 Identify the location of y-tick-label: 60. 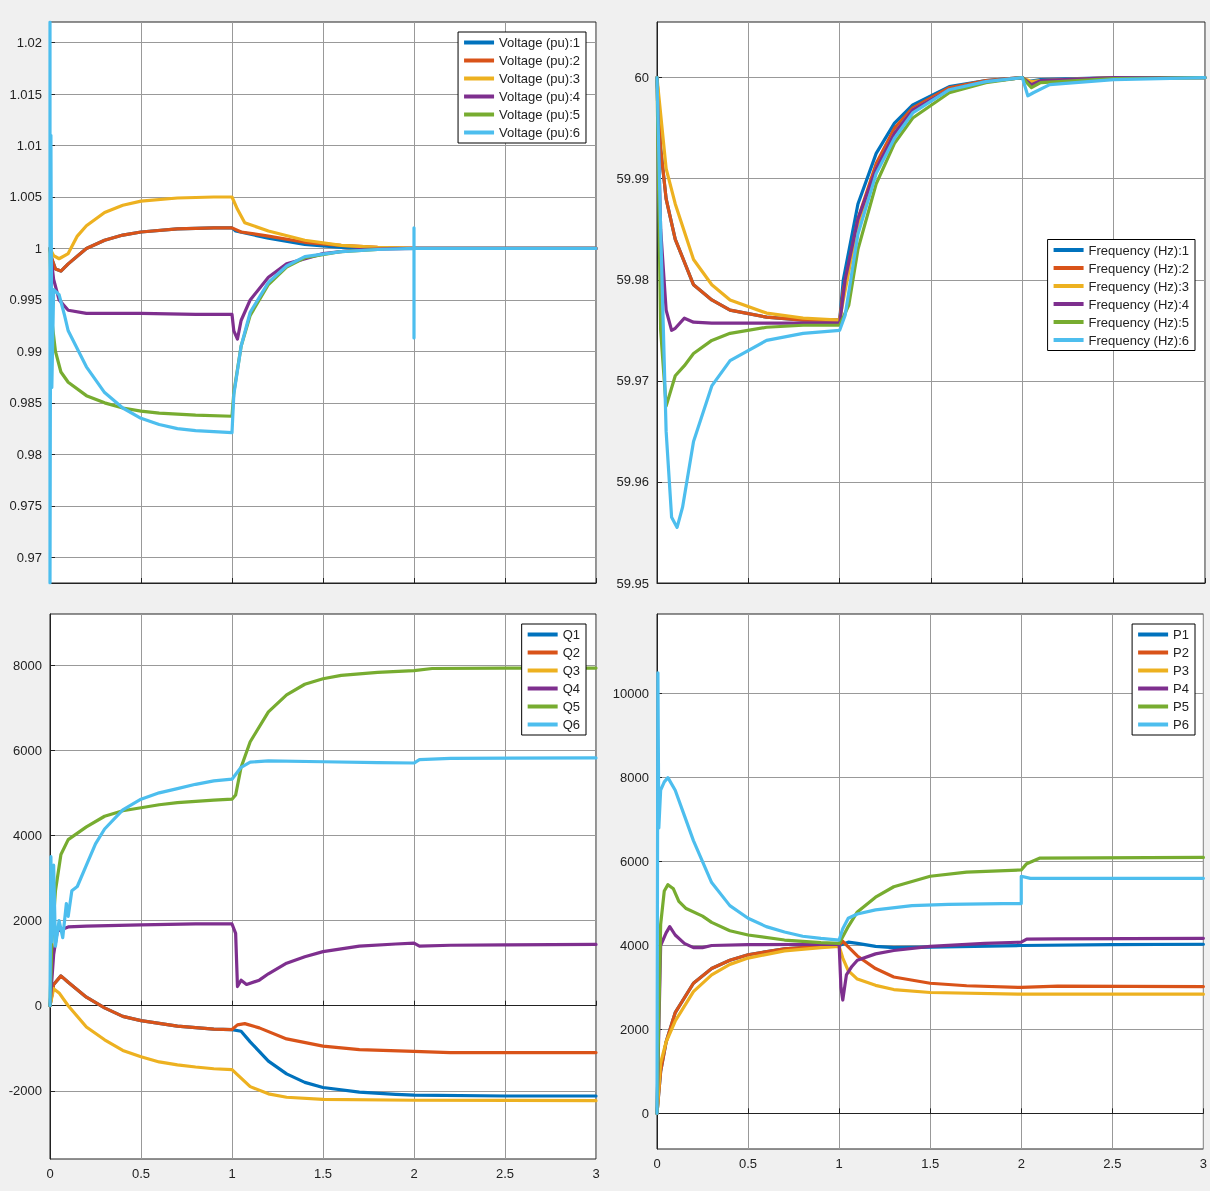
(641, 78).